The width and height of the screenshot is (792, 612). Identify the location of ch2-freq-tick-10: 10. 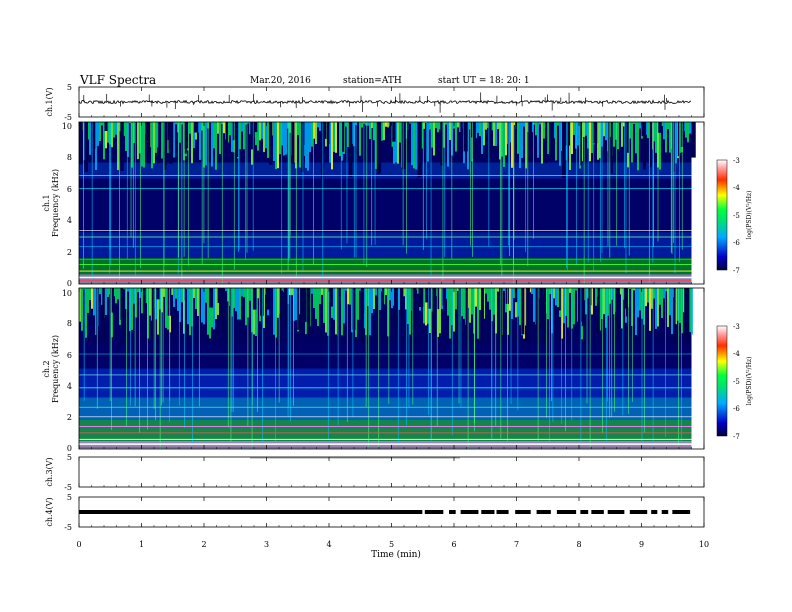
(67, 293).